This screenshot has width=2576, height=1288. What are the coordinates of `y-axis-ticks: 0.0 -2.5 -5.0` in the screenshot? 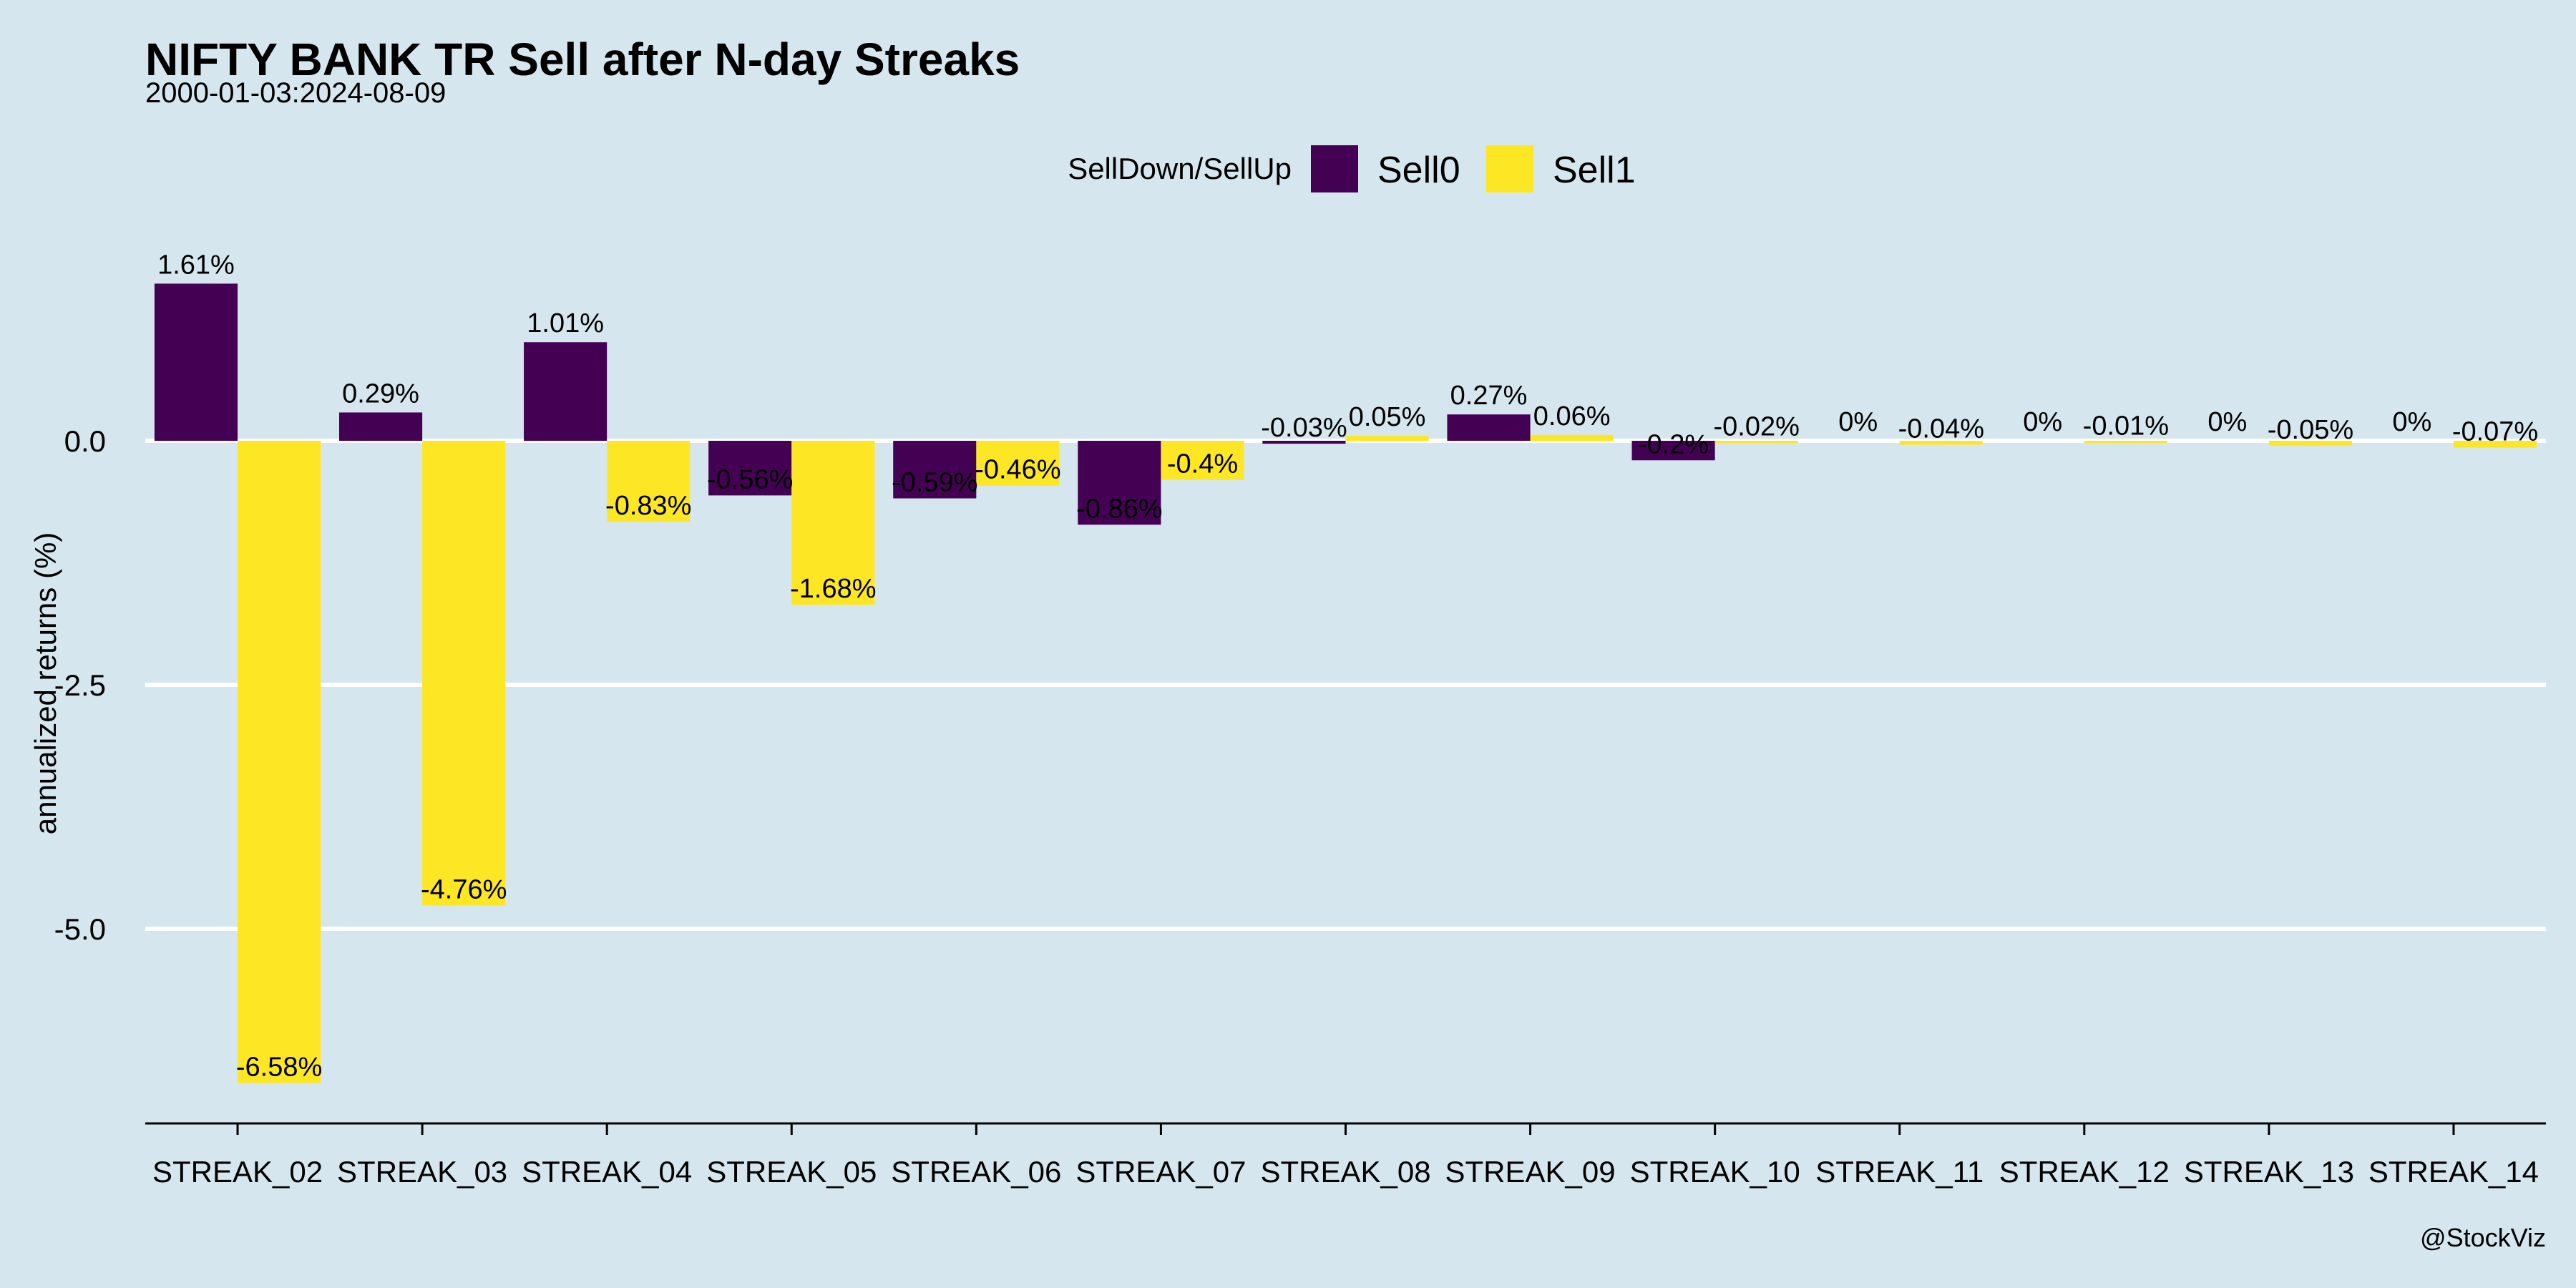 It's located at (80, 685).